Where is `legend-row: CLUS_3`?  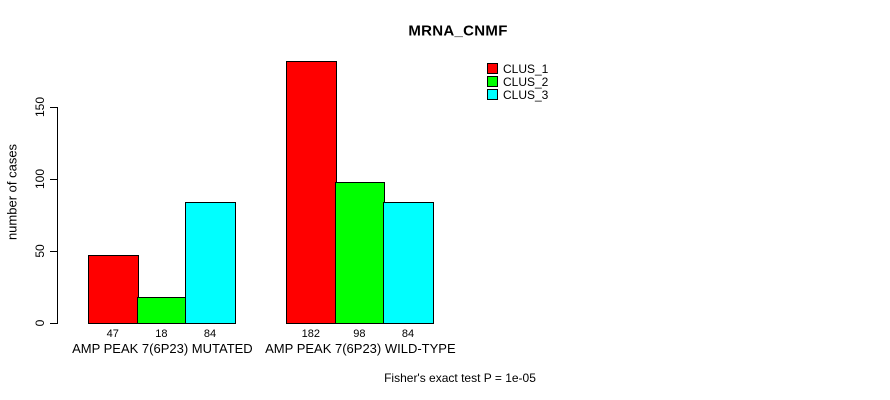 legend-row: CLUS_3 is located at coordinates (518, 94).